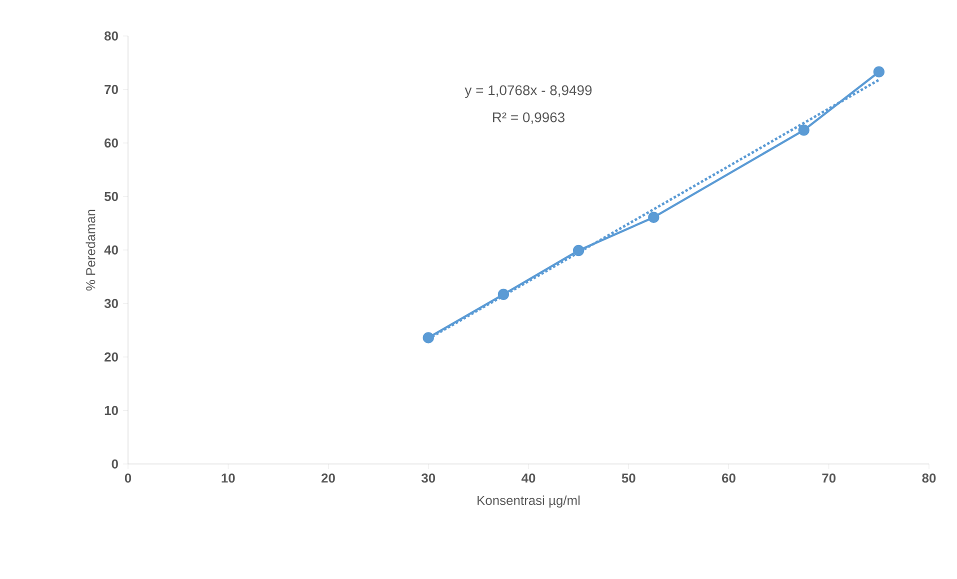 The image size is (957, 579). Describe the element at coordinates (111, 411) in the screenshot. I see `y-tick-label: 10` at that location.